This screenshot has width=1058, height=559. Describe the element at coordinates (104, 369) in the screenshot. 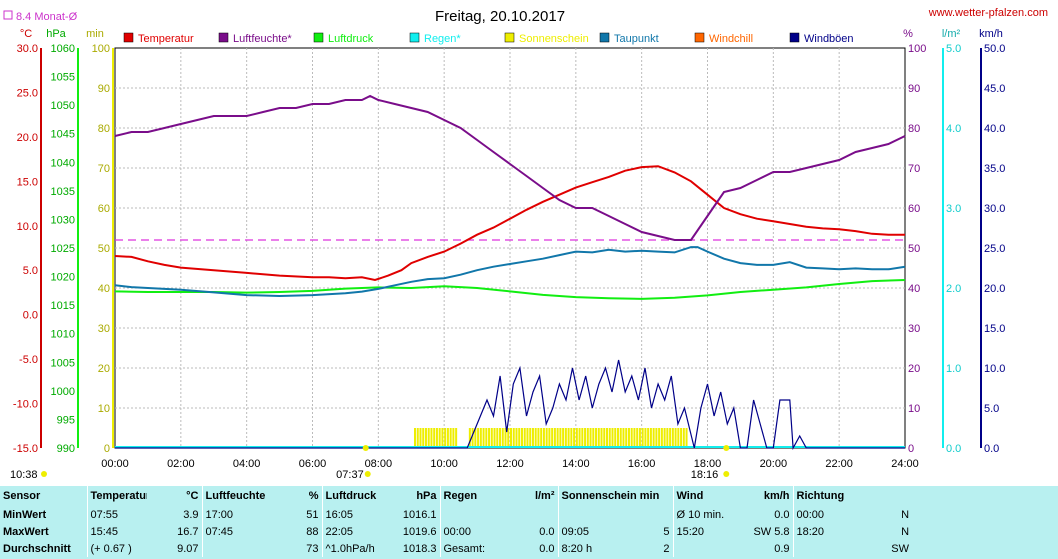

I see `tick-label-sun: 20` at that location.